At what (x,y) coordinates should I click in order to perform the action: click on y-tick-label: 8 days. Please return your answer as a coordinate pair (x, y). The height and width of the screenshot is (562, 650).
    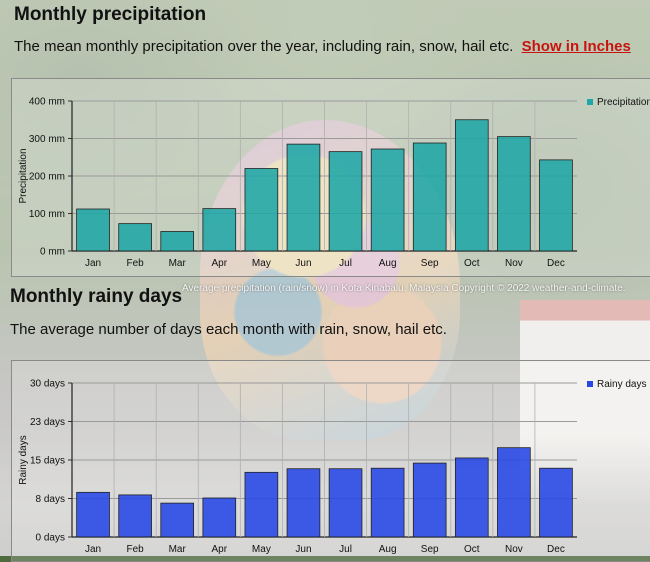
    Looking at the image, I should click on (50, 499).